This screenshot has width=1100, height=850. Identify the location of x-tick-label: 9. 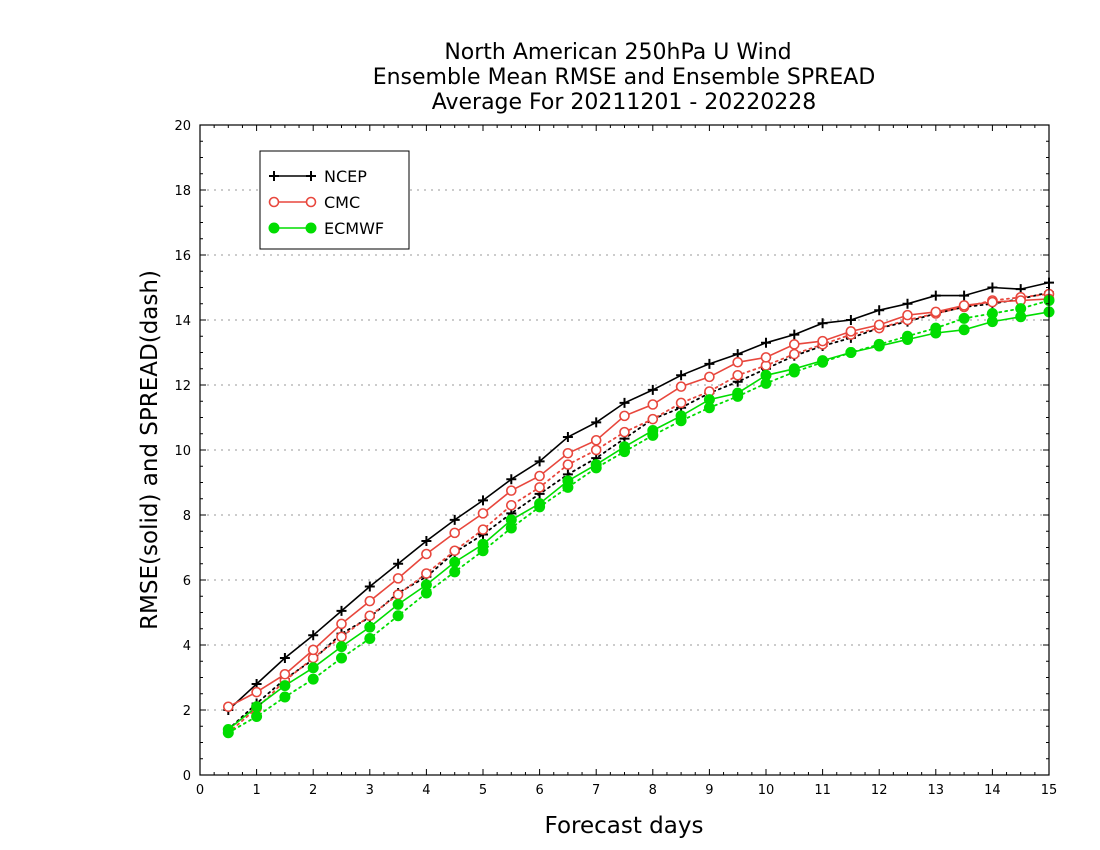
(709, 790).